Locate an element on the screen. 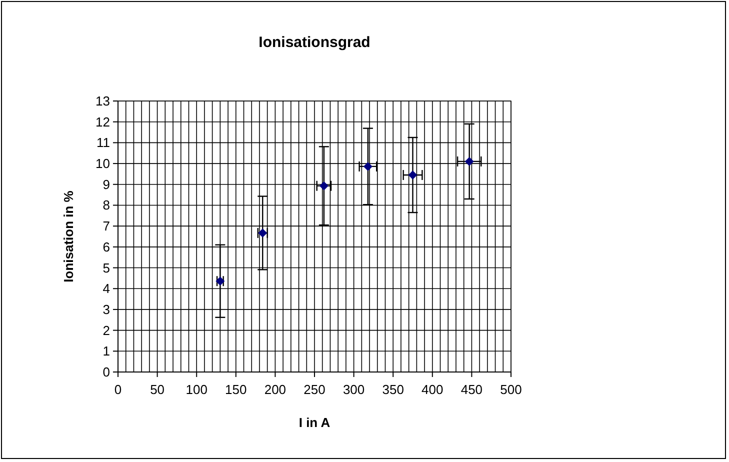 This screenshot has height=462, width=729. y-tick-label: 0 is located at coordinates (106, 372).